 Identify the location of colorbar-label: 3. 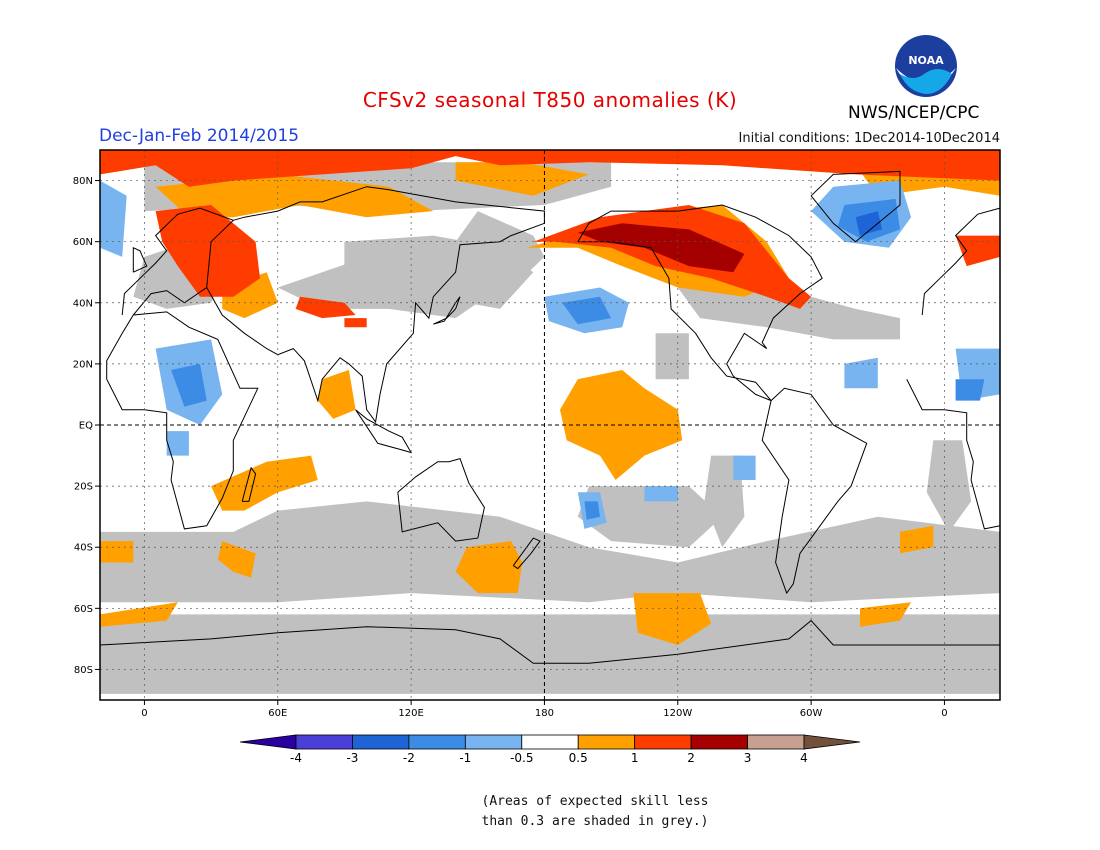
(748, 758).